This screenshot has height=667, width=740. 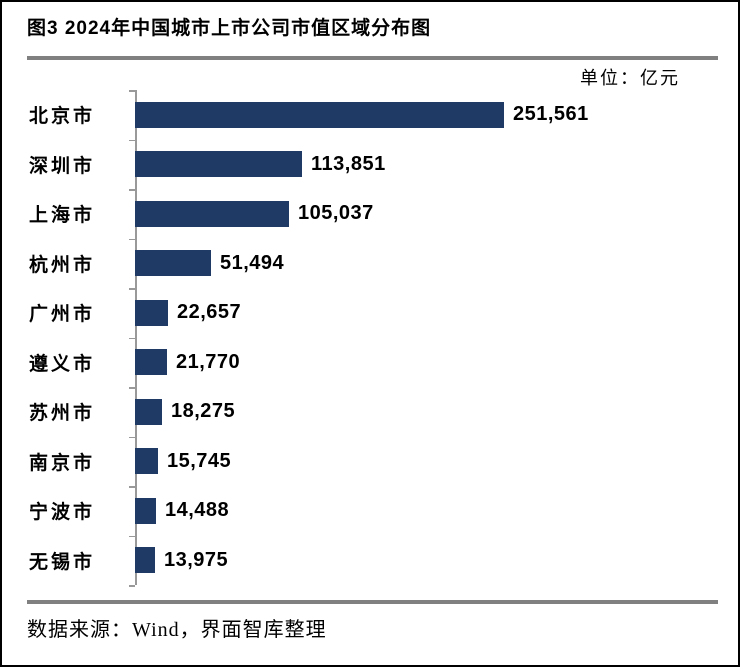 What do you see at coordinates (370, 462) in the screenshot?
I see `bar-row: 南京市 15,745` at bounding box center [370, 462].